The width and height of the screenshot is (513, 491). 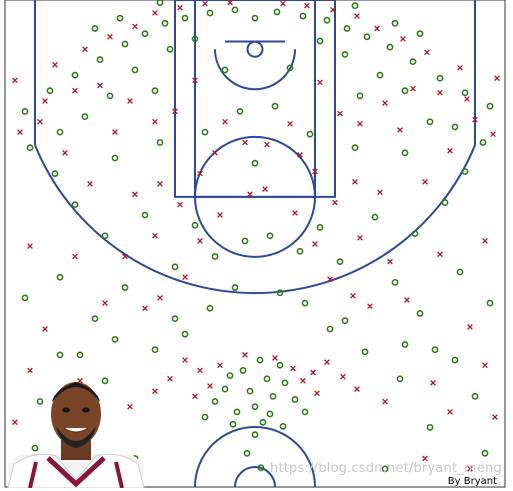 I want to click on center-outer-arc, so click(x=255, y=457).